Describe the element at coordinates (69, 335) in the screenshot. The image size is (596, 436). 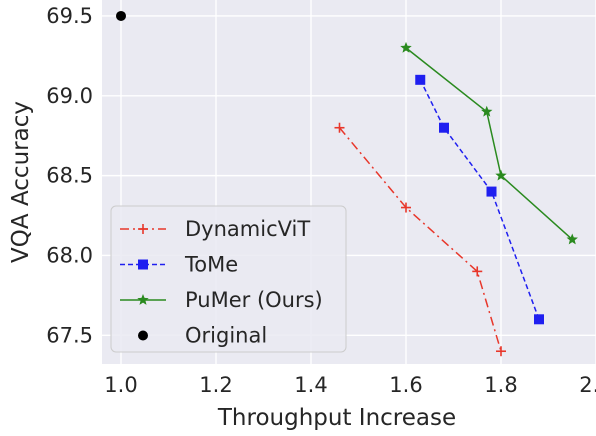
I see `y-tick-label: 67.5` at that location.